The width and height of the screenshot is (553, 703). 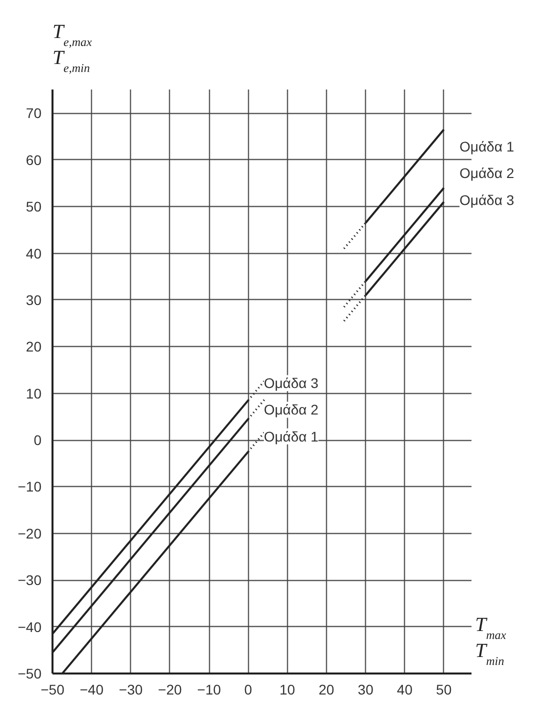 I want to click on x-tick-label: 30, so click(x=366, y=690).